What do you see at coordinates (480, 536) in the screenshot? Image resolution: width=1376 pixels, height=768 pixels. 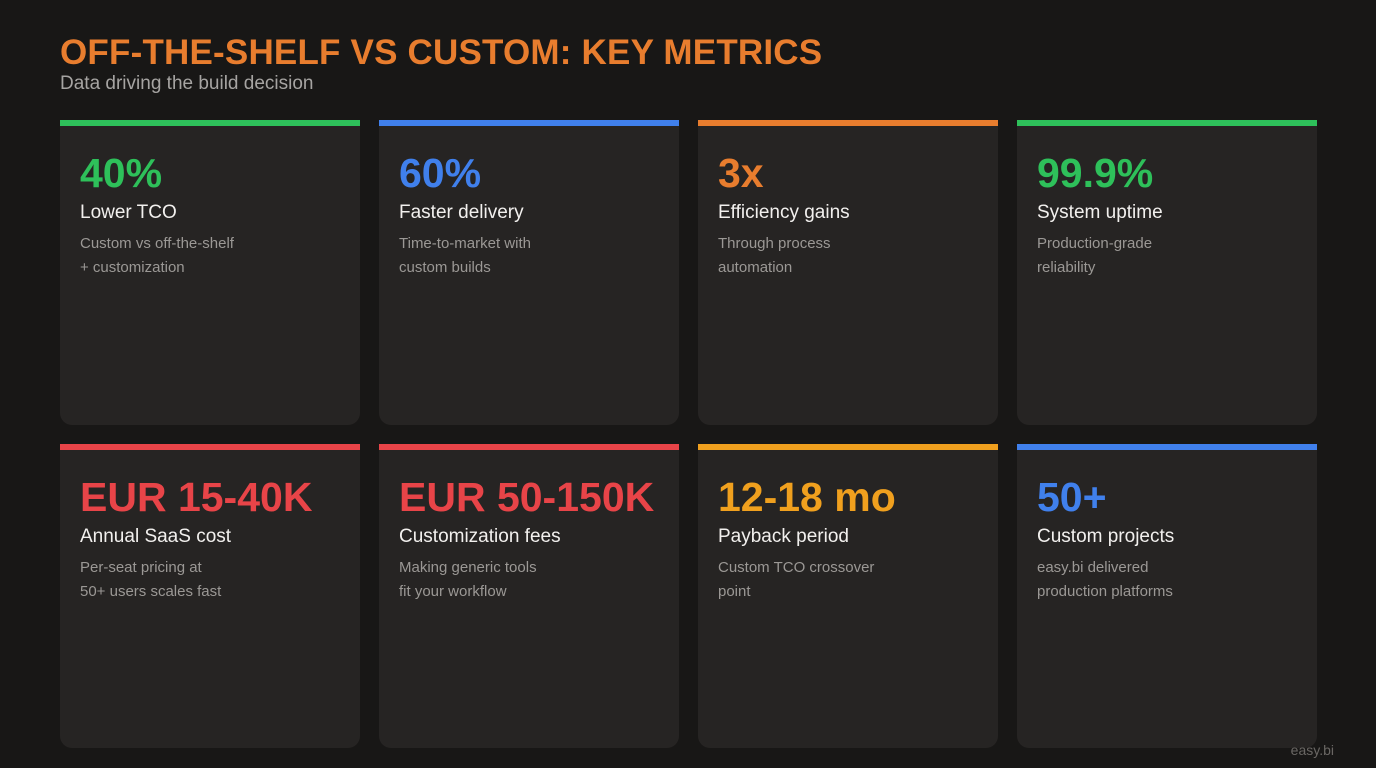 I see `metric-label: Customization fees` at bounding box center [480, 536].